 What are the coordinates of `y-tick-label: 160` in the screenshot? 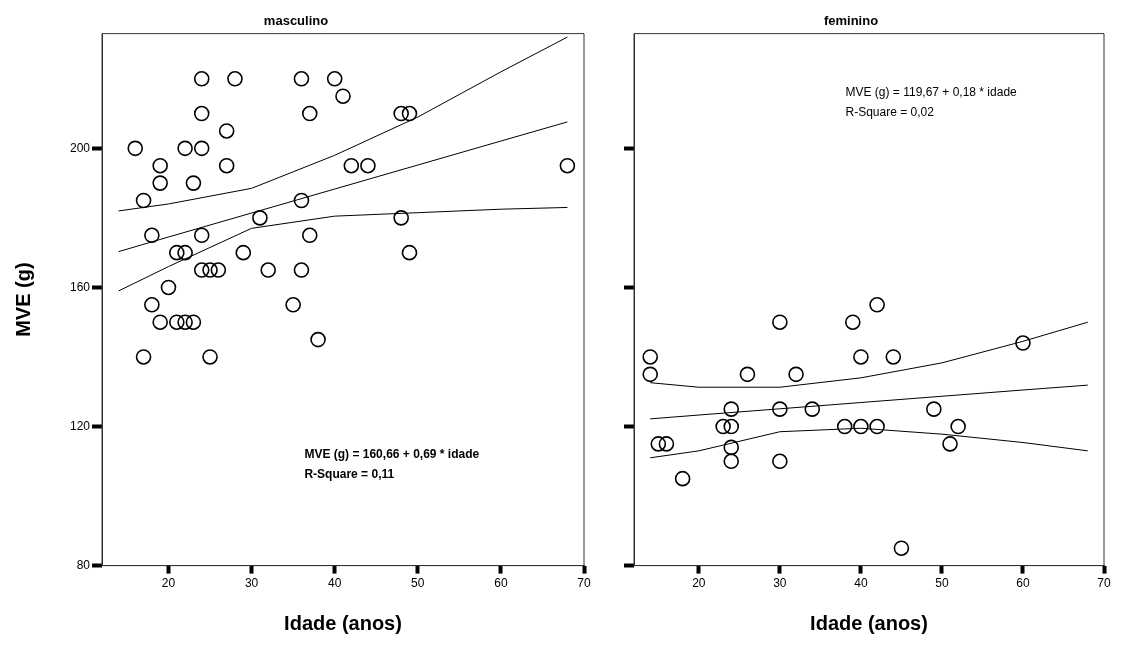 It's located at (80, 286).